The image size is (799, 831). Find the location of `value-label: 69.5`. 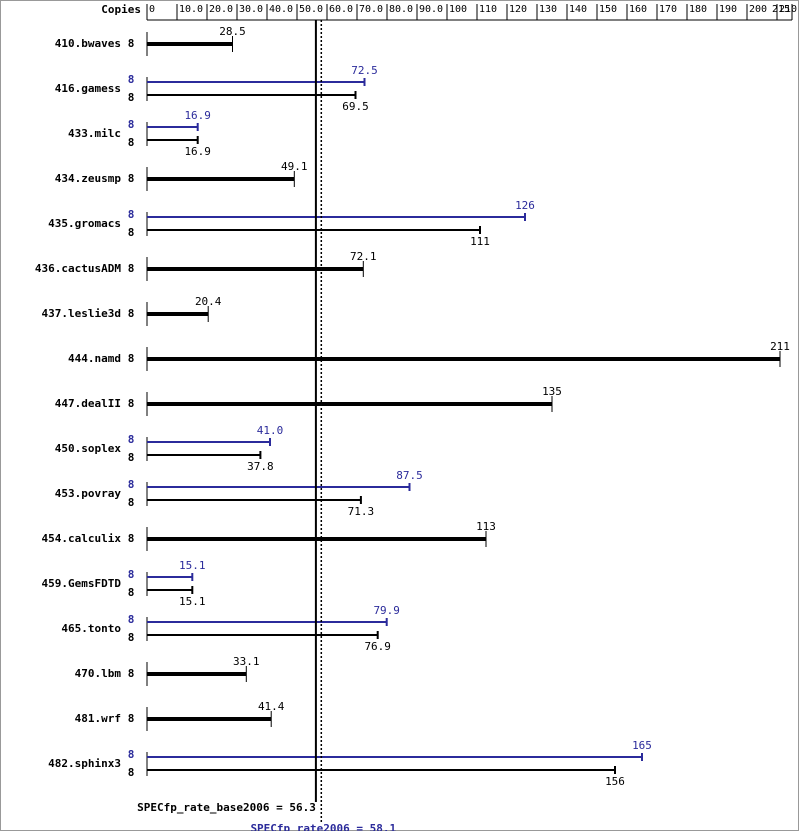

value-label: 69.5 is located at coordinates (355, 106).